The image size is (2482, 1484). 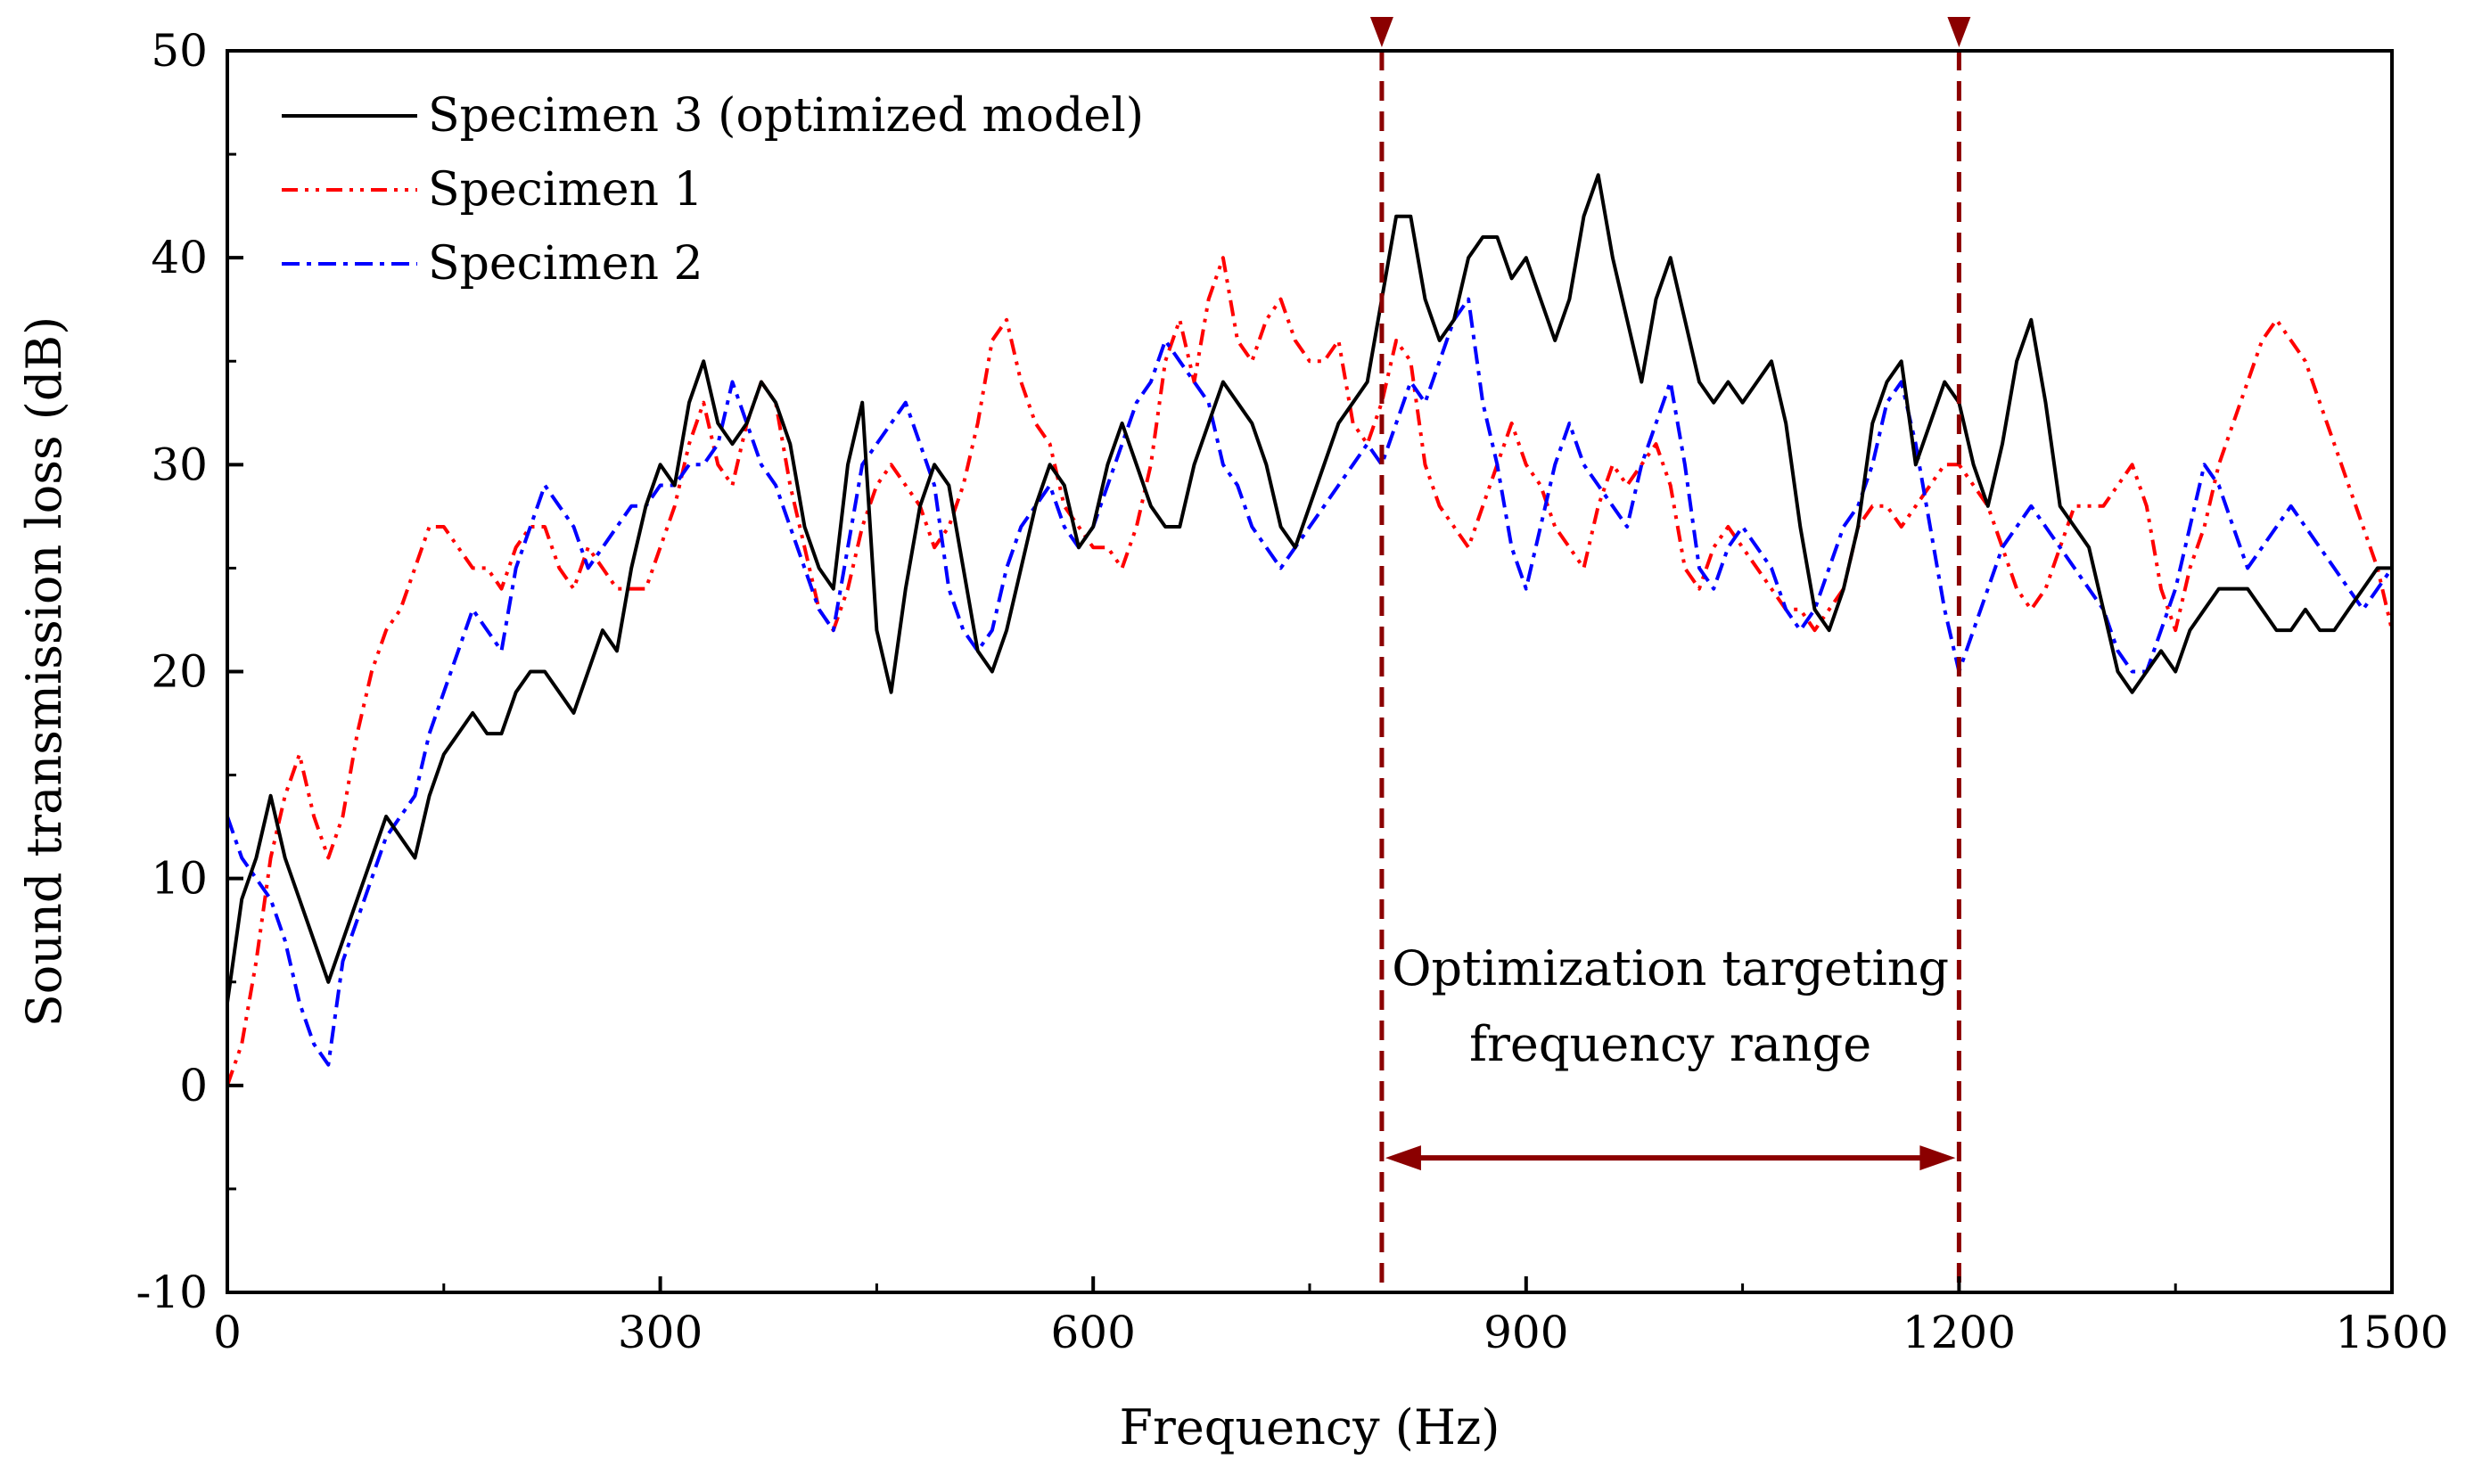 I want to click on x-tick-label: 1200, so click(x=1959, y=1332).